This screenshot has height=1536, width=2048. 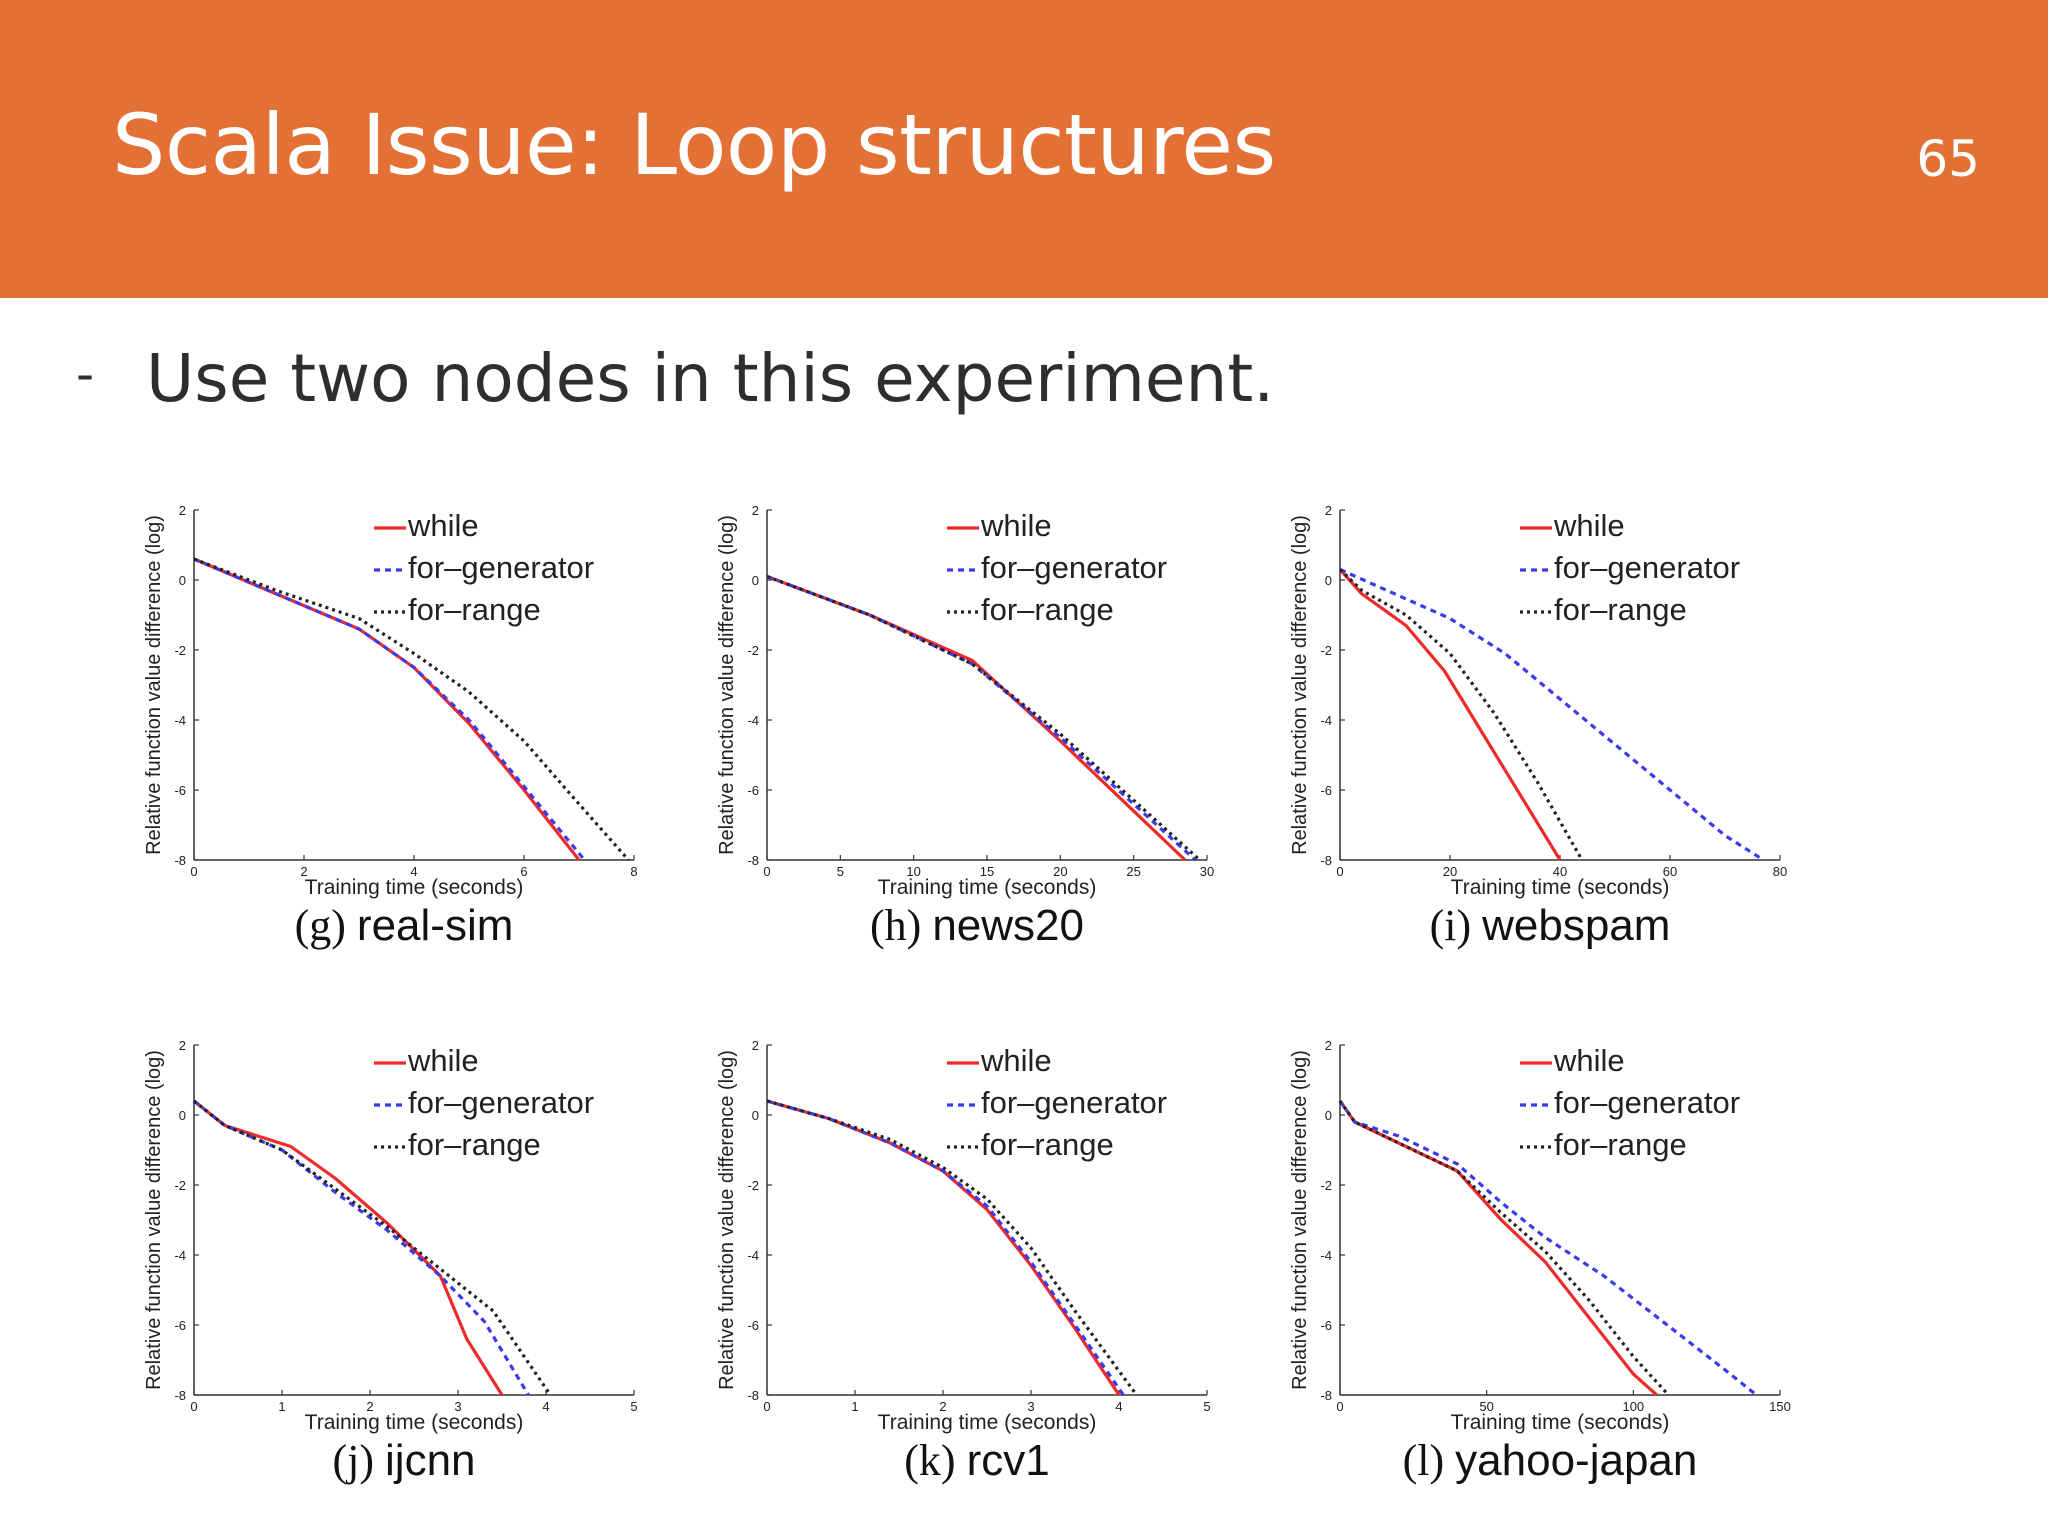 I want to click on slide-title: Scala Issue: Loop structures, so click(x=694, y=145).